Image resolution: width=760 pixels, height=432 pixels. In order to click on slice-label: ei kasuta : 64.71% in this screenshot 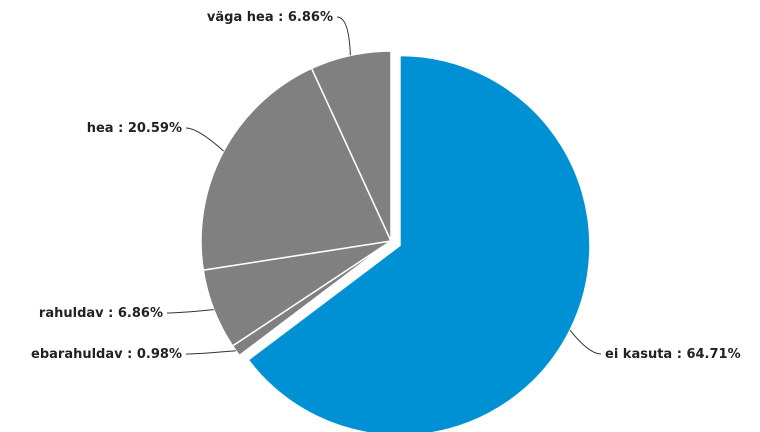, I will do `click(673, 354)`.